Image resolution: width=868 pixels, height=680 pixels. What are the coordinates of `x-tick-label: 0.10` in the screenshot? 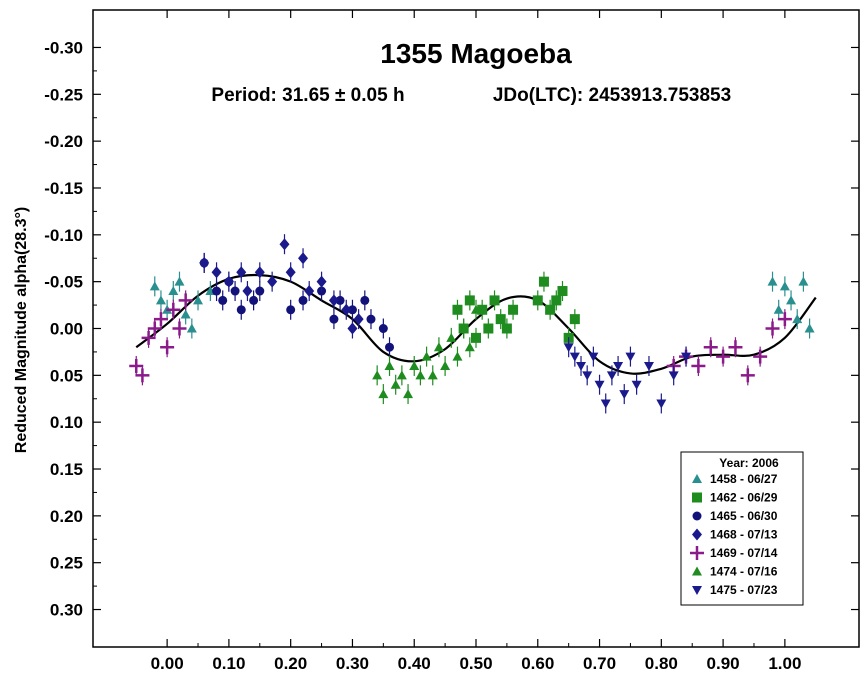 It's located at (228, 663).